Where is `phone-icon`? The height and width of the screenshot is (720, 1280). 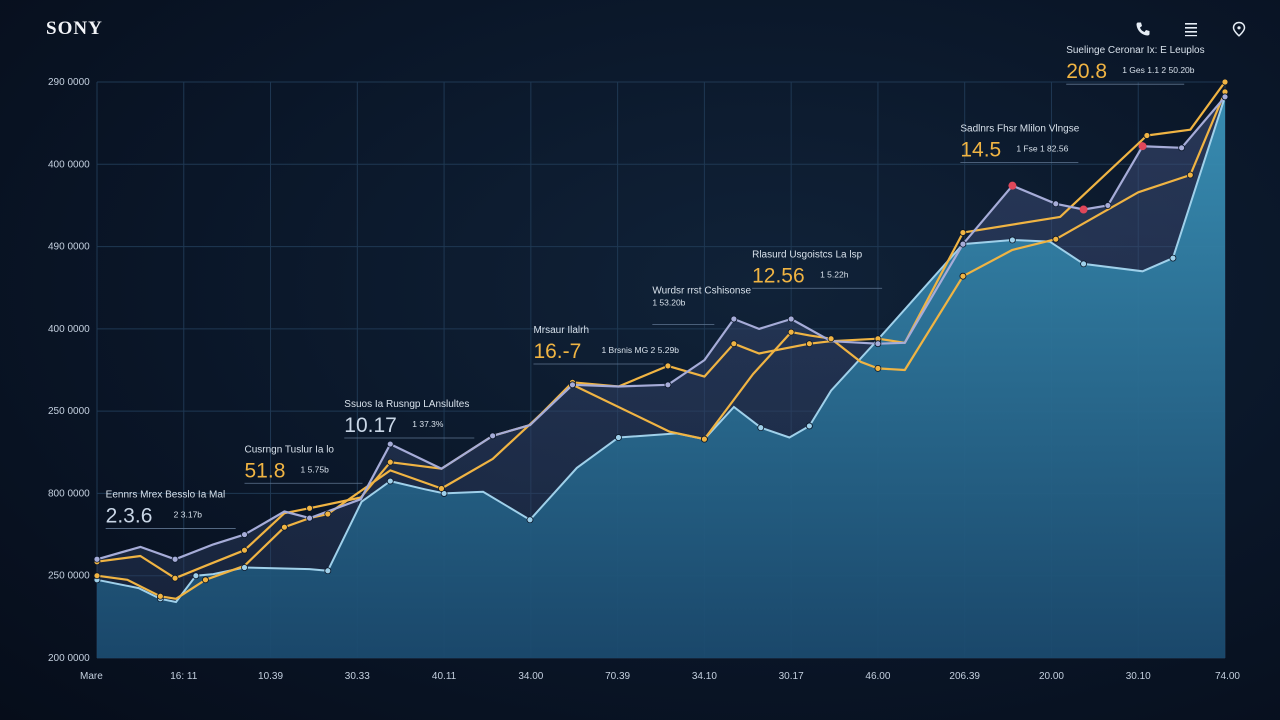 phone-icon is located at coordinates (1143, 29).